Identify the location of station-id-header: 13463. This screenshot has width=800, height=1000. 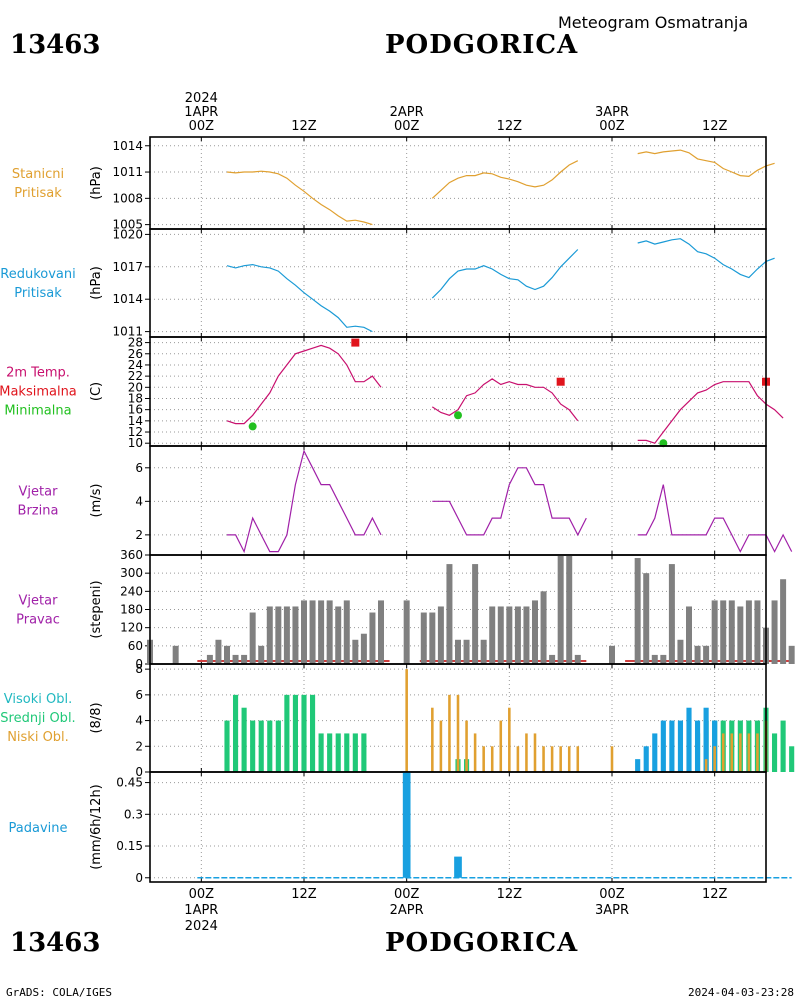
(55, 45).